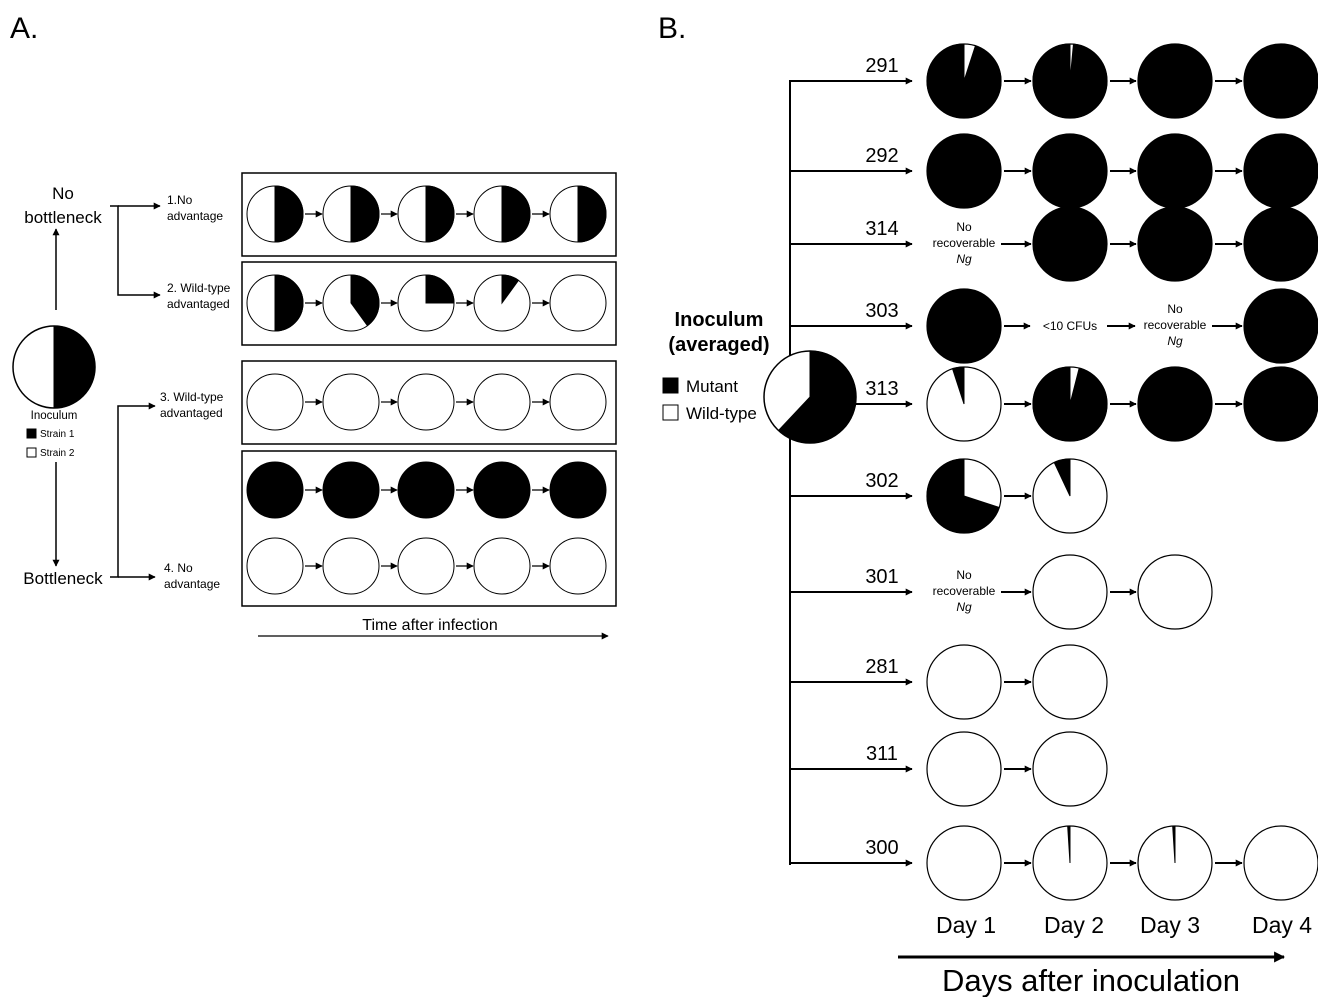 The height and width of the screenshot is (997, 1318). What do you see at coordinates (964, 496) in the screenshot?
I see `subject-302-day-1-pie` at bounding box center [964, 496].